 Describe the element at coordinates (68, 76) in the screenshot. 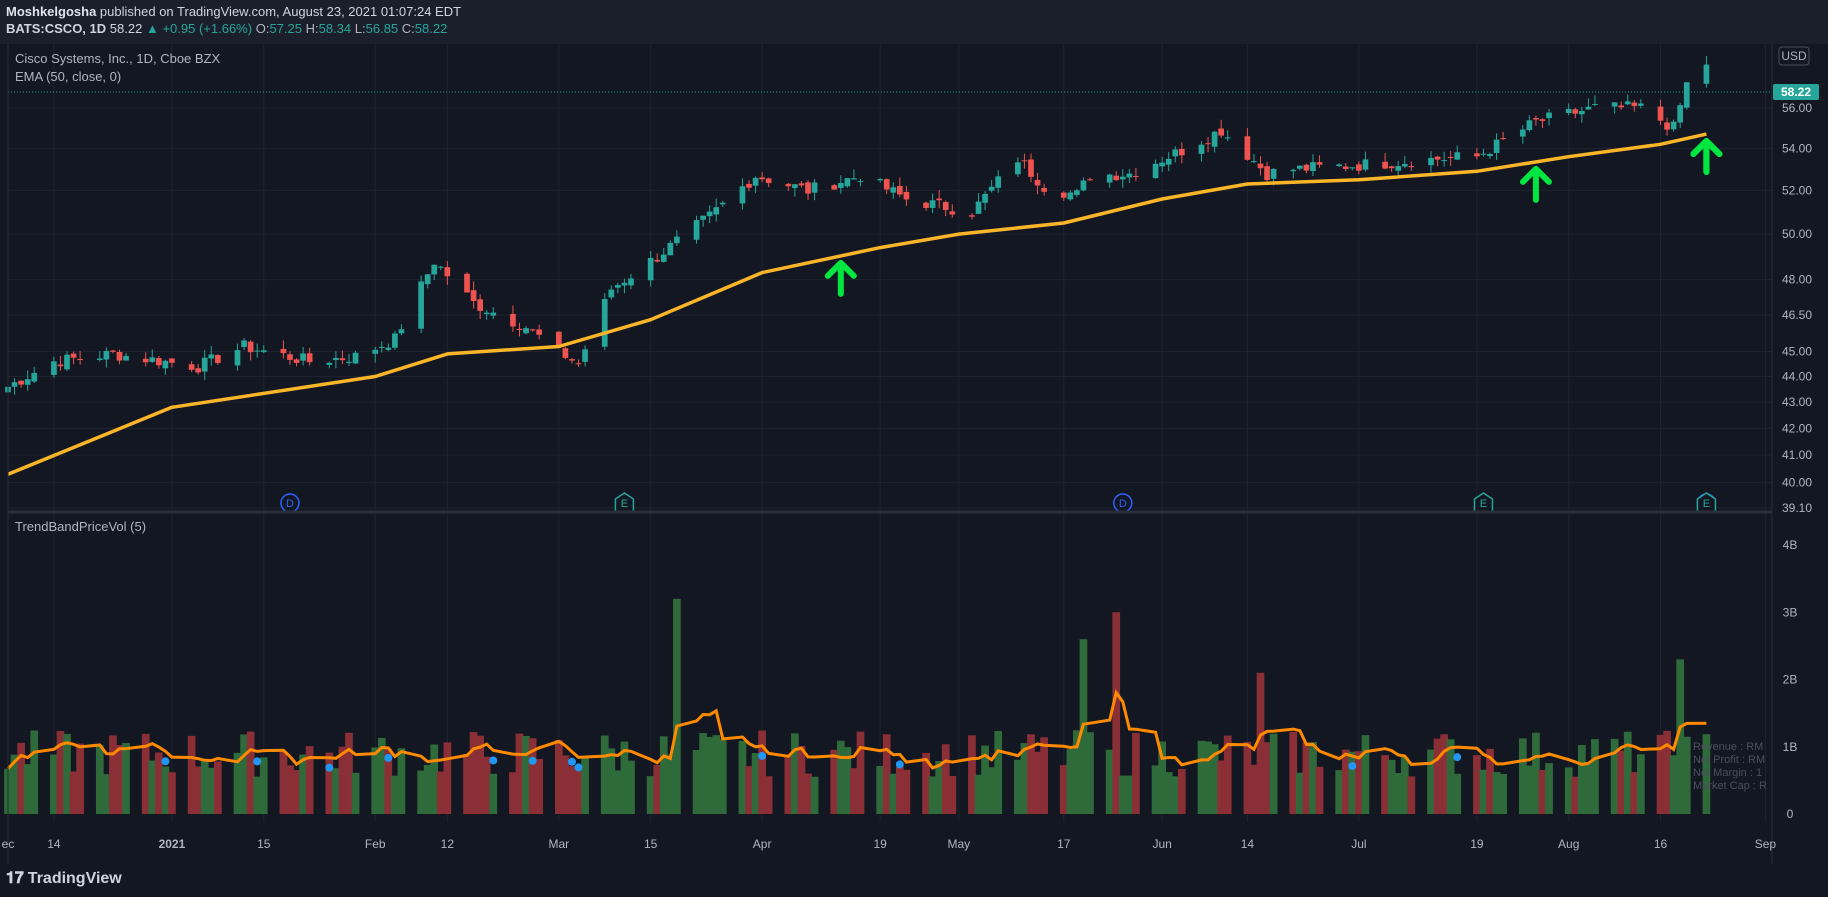

I see `ema-legend: EMA (50, close, 0)` at that location.